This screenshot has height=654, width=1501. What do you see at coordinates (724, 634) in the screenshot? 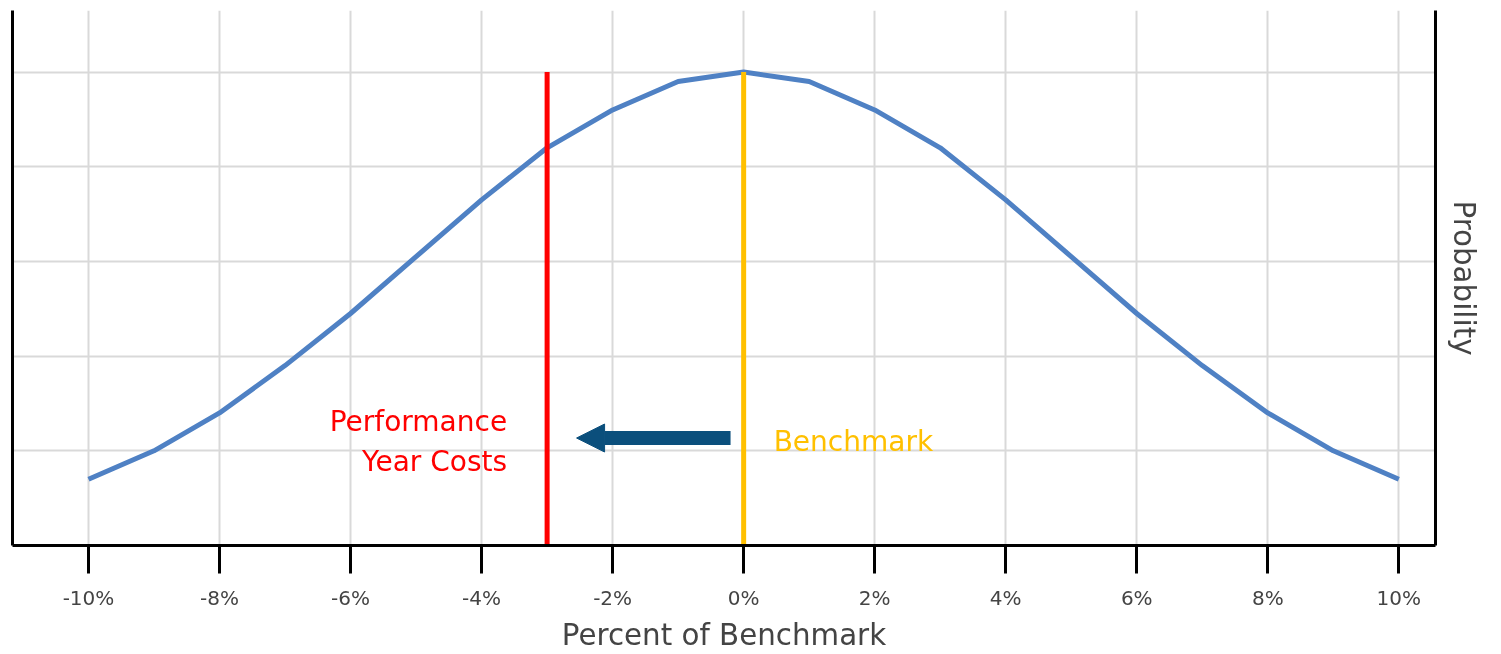
I see `x-axis-title: Percent of Benchmark` at bounding box center [724, 634].